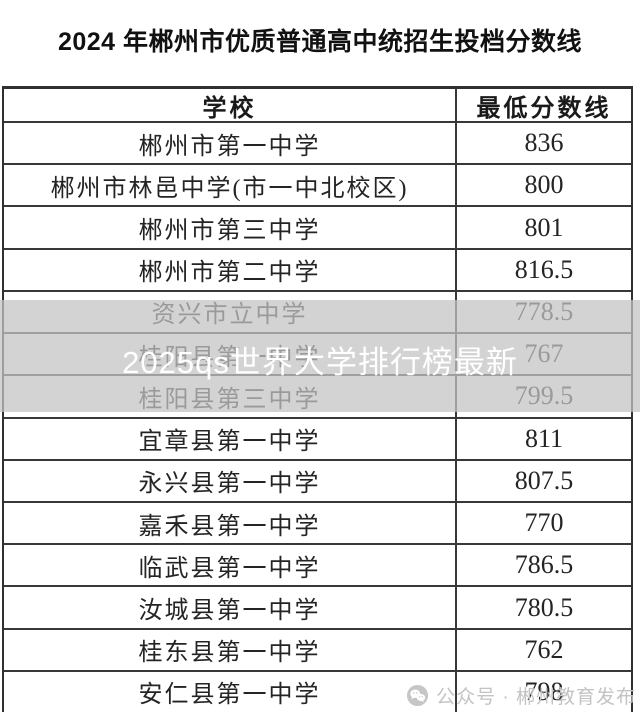  I want to click on score-cell: 816.5, so click(544, 269).